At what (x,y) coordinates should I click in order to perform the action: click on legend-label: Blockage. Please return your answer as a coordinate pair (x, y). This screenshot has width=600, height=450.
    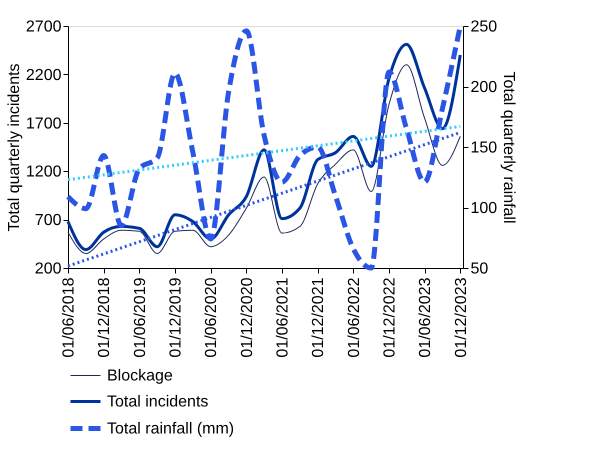
    Looking at the image, I should click on (140, 376).